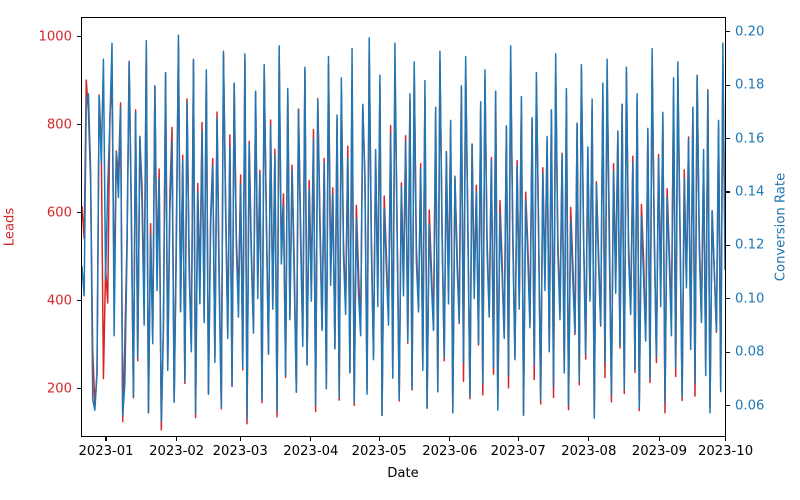 This screenshot has height=500, width=800. Describe the element at coordinates (59, 213) in the screenshot. I see `y-axis-left-tick-label: 600` at that location.